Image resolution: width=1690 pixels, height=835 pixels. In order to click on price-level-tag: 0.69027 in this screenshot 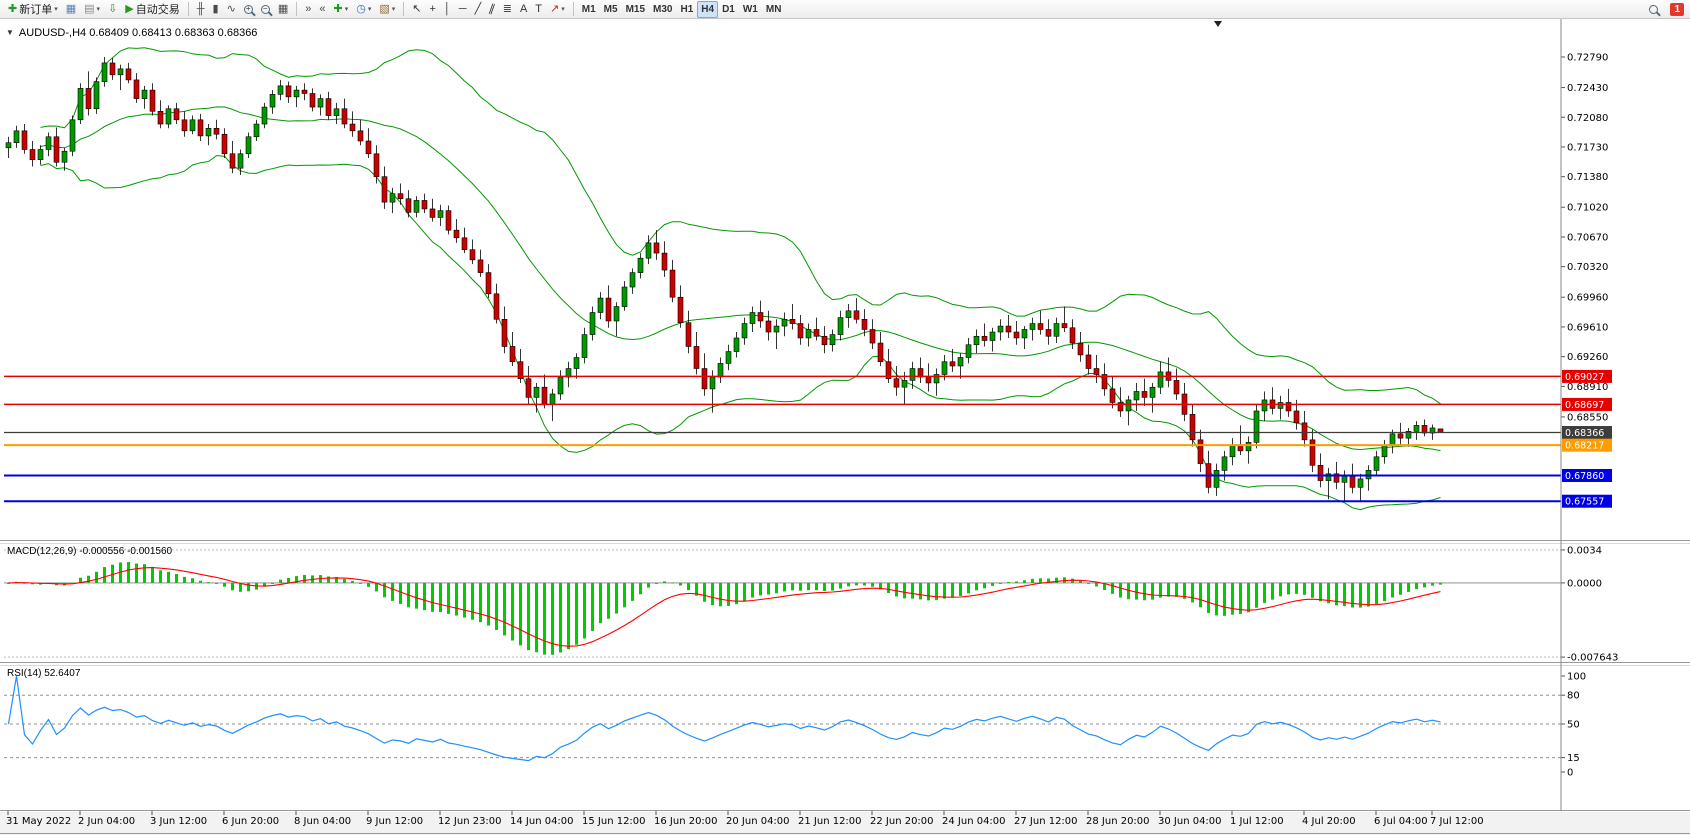, I will do `click(1587, 376)`.